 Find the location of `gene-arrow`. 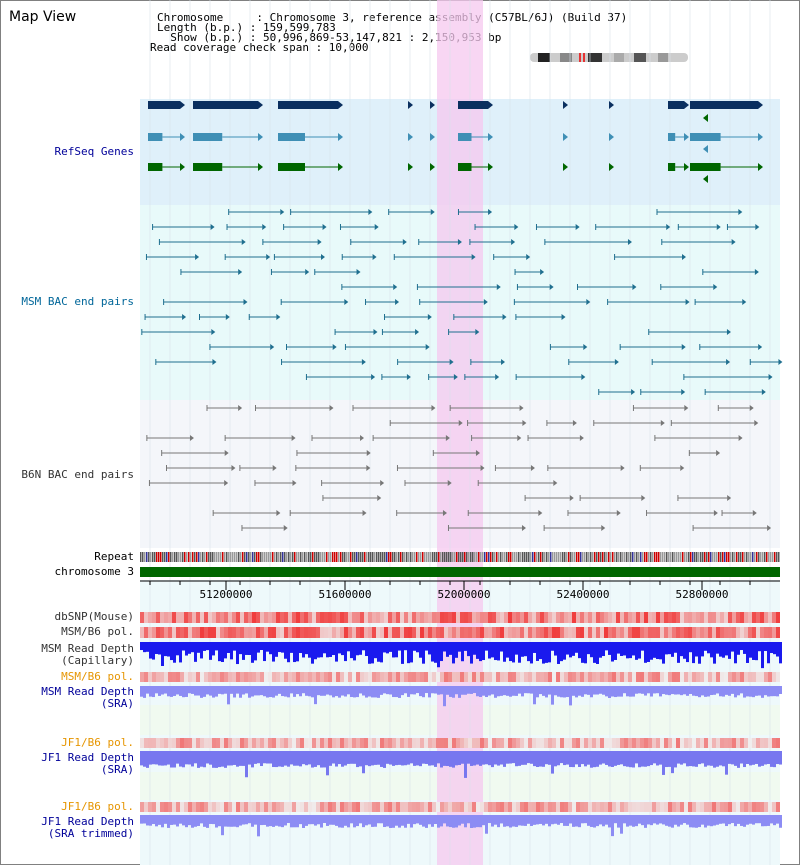

gene-arrow is located at coordinates (760, 105).